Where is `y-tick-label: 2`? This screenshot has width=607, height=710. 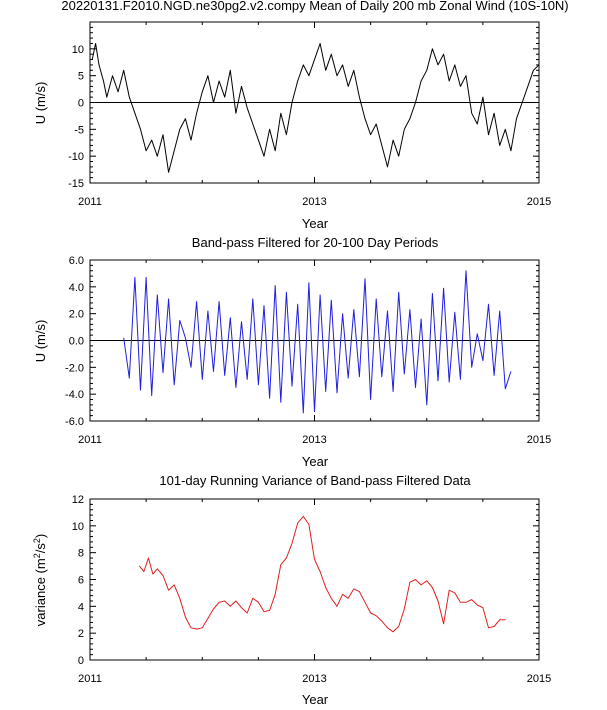 y-tick-label: 2 is located at coordinates (81, 634).